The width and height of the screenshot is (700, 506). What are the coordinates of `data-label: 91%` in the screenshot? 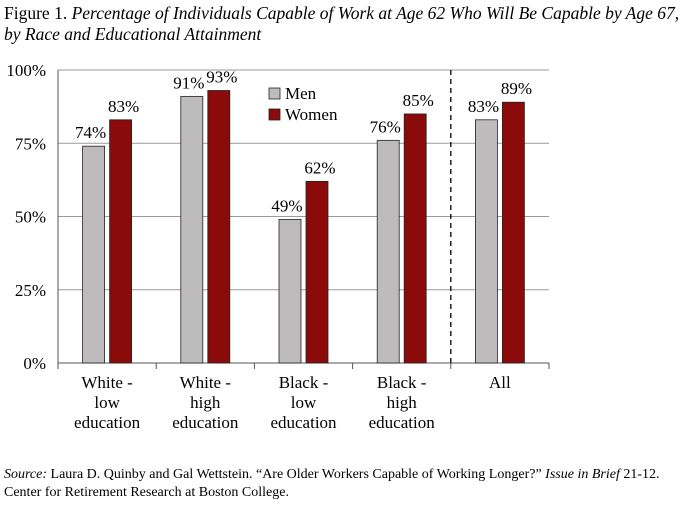 It's located at (188, 82).